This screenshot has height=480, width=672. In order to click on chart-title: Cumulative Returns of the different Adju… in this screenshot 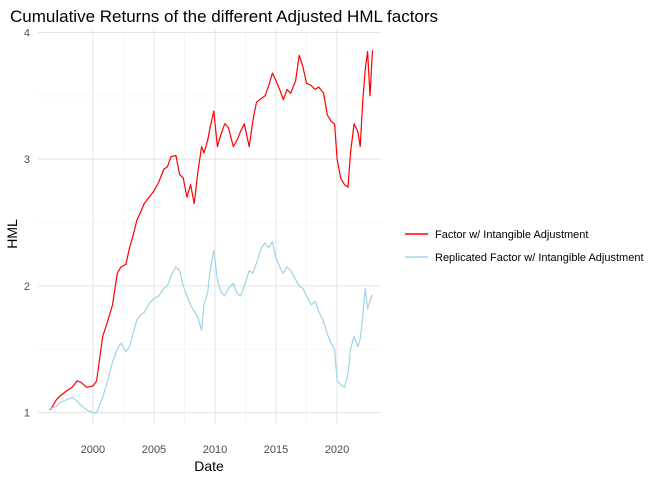, I will do `click(224, 16)`.